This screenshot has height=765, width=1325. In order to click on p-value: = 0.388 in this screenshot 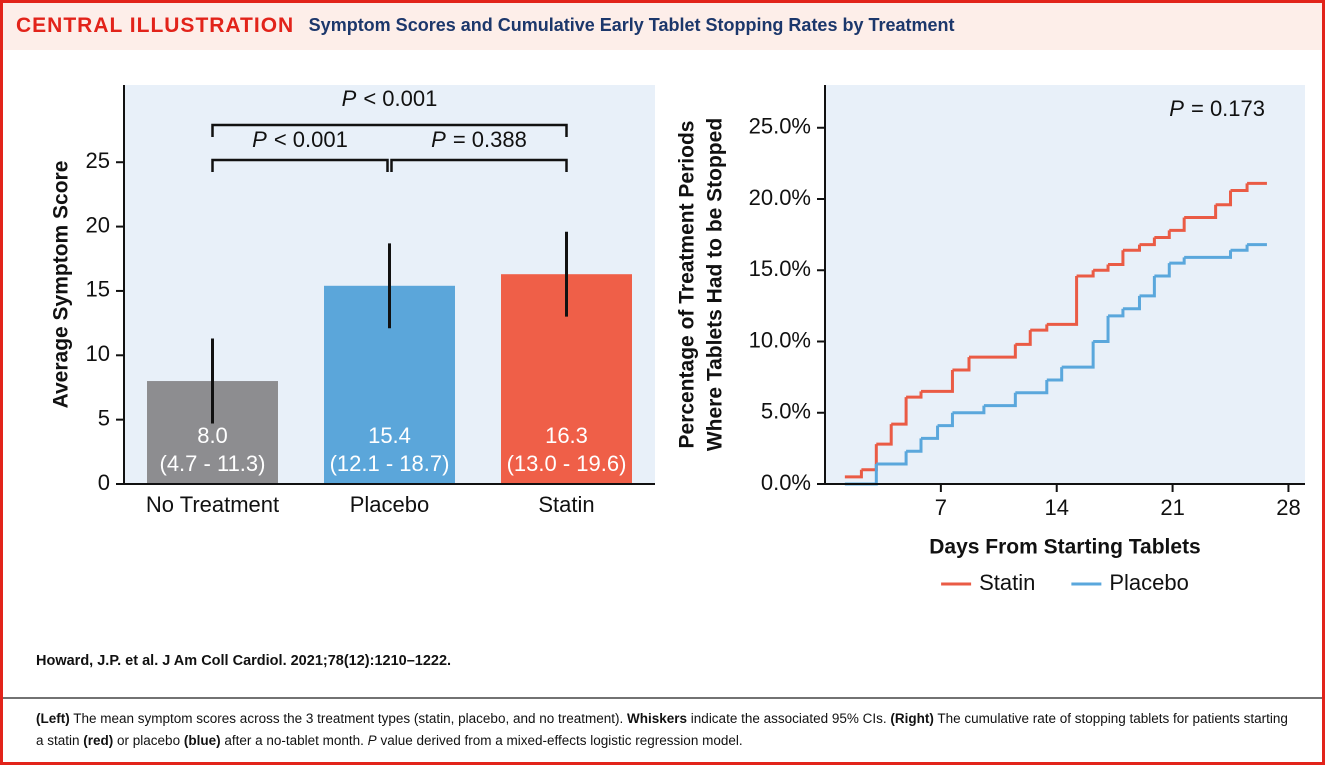, I will do `click(490, 139)`.